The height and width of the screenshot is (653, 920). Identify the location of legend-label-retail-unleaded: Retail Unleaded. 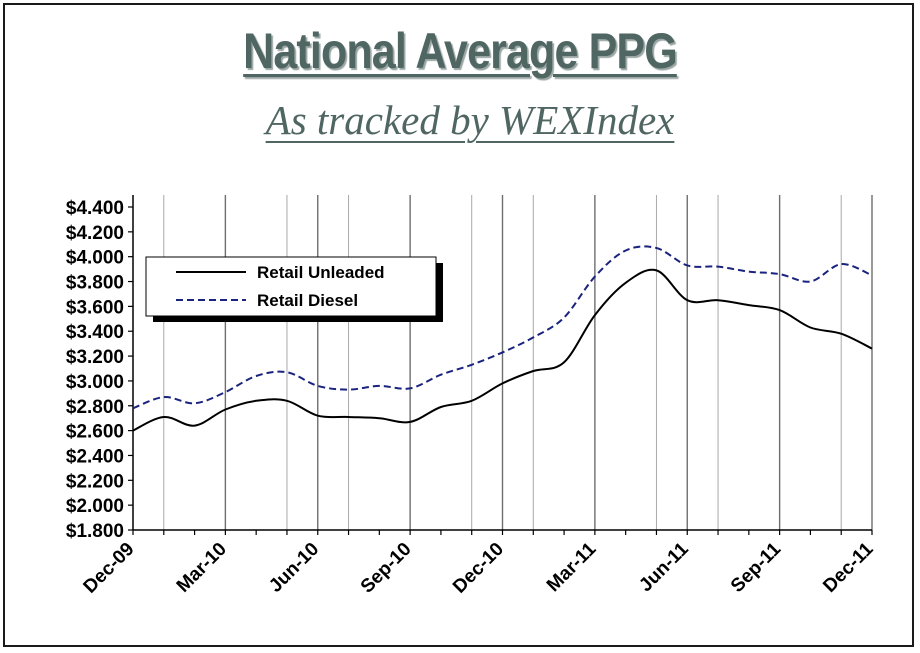
(321, 272).